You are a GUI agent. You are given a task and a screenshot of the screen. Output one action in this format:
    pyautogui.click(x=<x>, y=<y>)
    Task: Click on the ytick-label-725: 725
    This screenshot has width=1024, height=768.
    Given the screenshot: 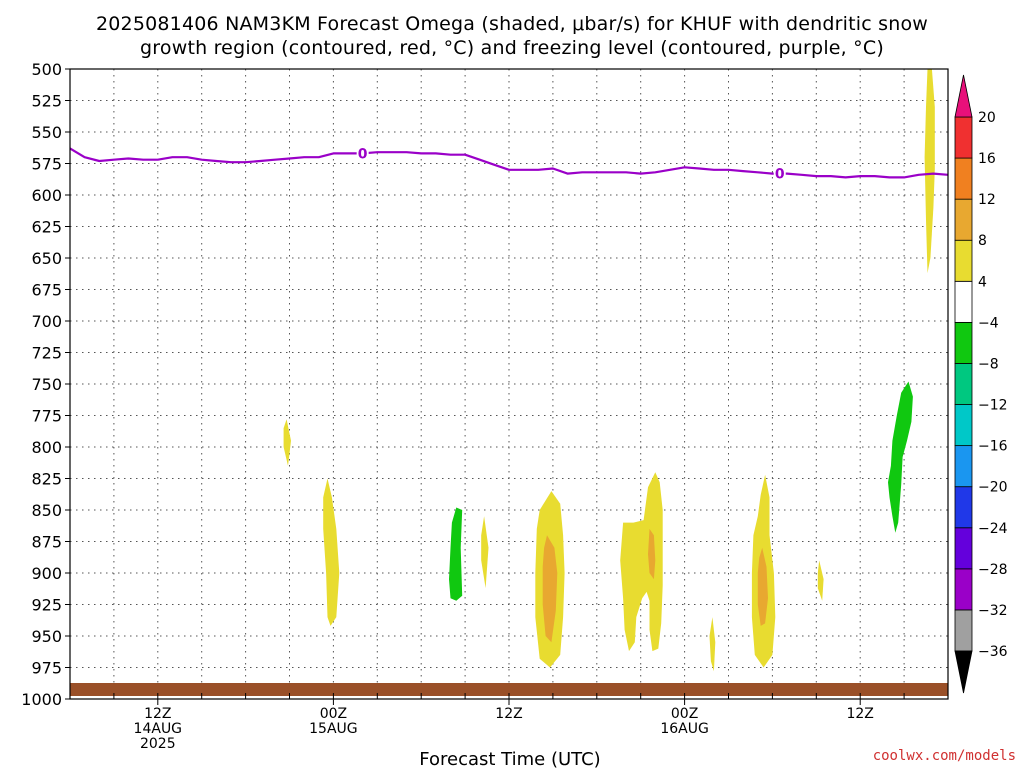 What is the action you would take?
    pyautogui.click(x=46, y=353)
    